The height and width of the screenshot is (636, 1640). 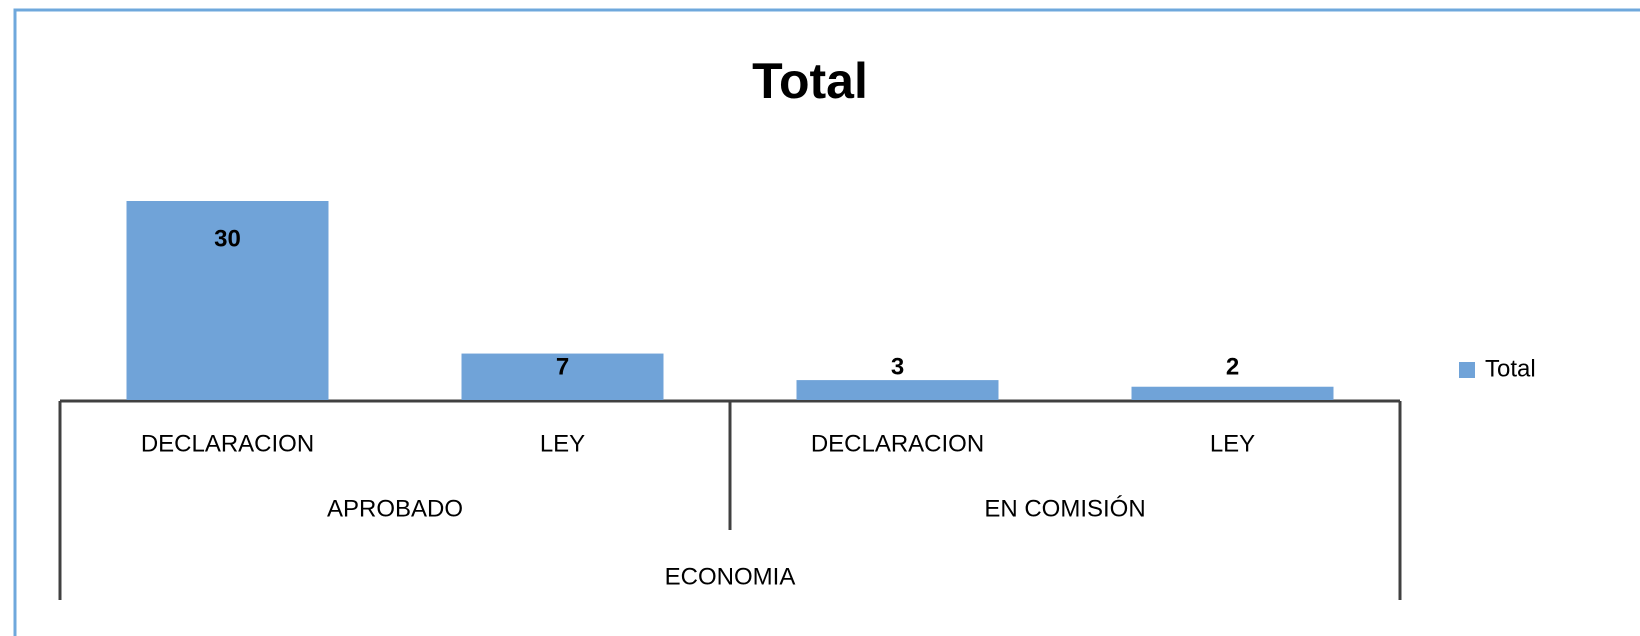 What do you see at coordinates (1064, 508) in the screenshot?
I see `group-label: EN COMISIÓN` at bounding box center [1064, 508].